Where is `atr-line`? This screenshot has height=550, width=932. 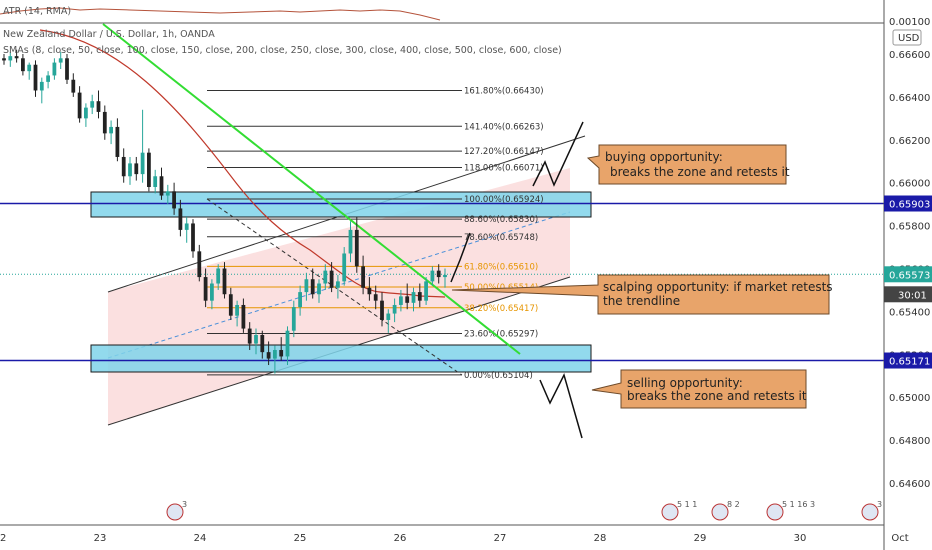
atr-line is located at coordinates (220, 14).